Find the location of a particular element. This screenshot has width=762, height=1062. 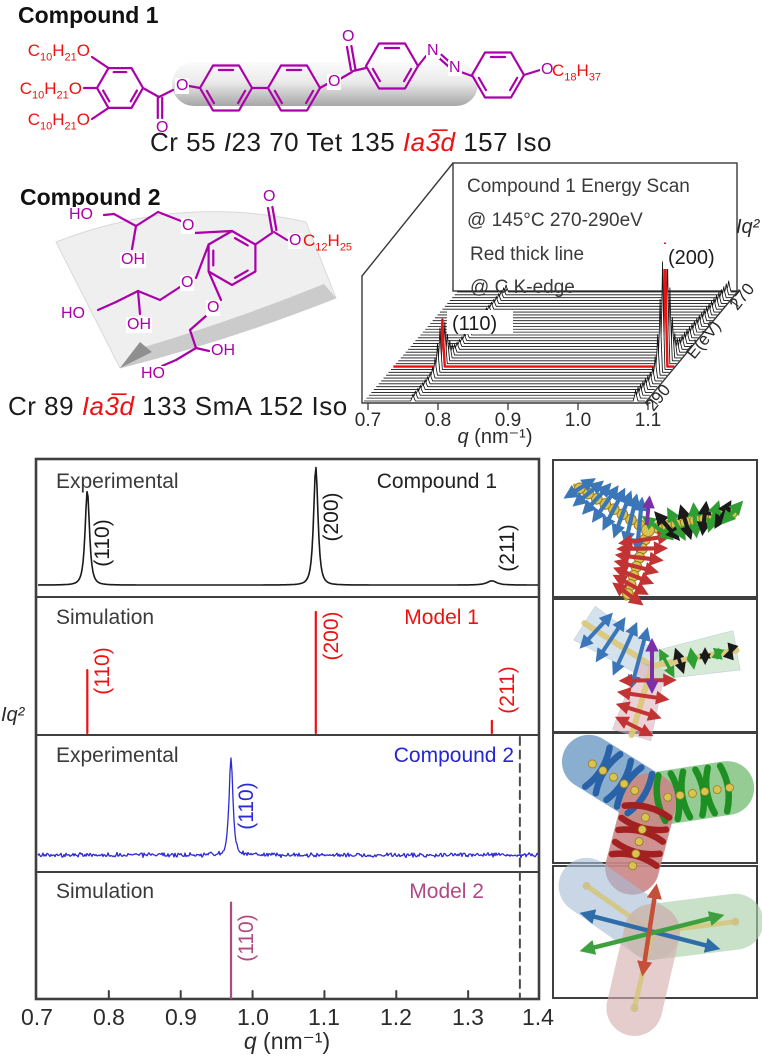

waterfall-back-wall is located at coordinates (595, 227).